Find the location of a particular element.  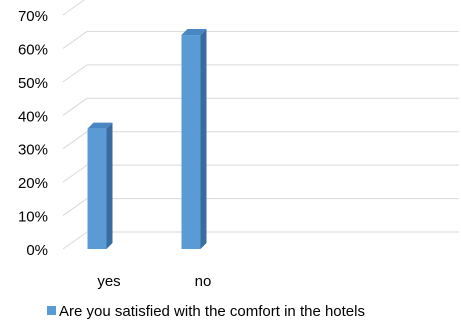

category-label: no is located at coordinates (203, 281).